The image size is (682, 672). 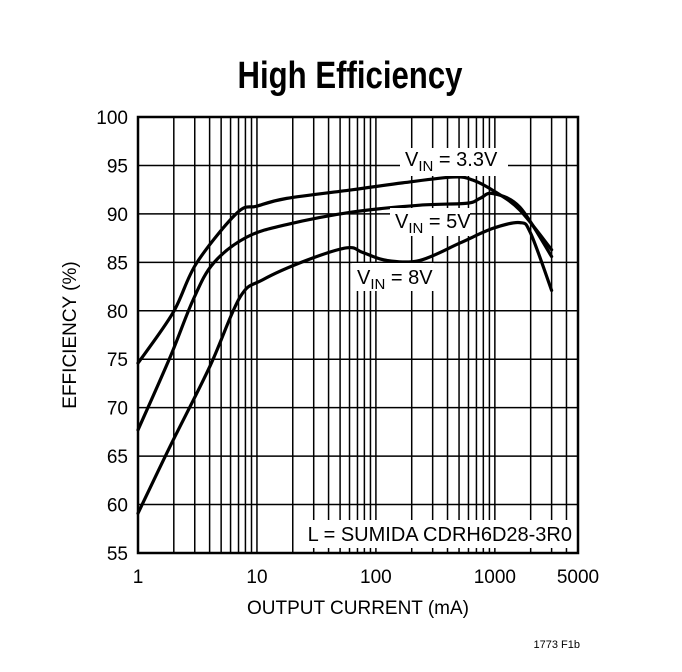 What do you see at coordinates (256, 577) in the screenshot?
I see `x-tick-label: 10` at bounding box center [256, 577].